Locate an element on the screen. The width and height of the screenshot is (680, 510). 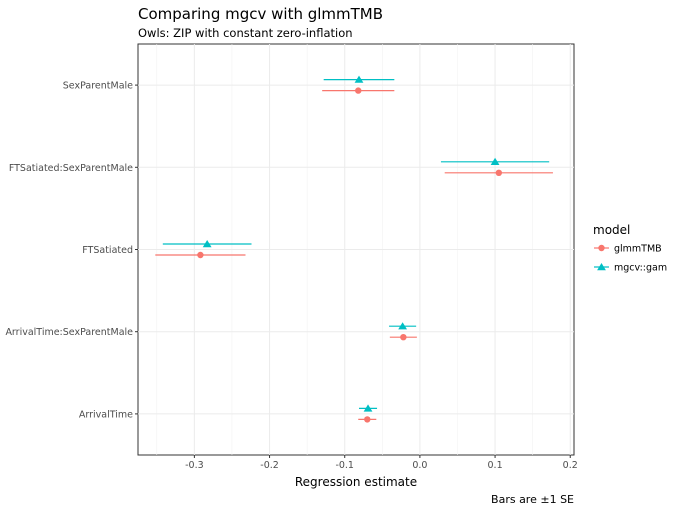
y-tick-label: FTSatiated:SexParentMale is located at coordinates (71, 168).